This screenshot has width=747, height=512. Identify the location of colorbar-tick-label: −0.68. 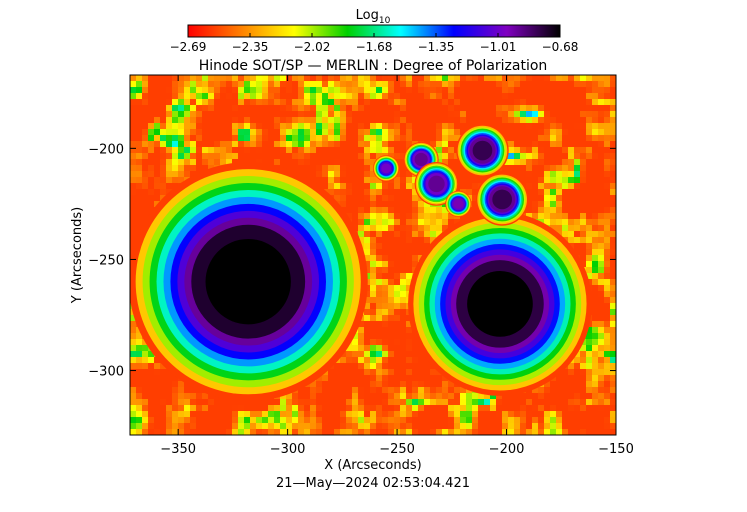
(560, 47).